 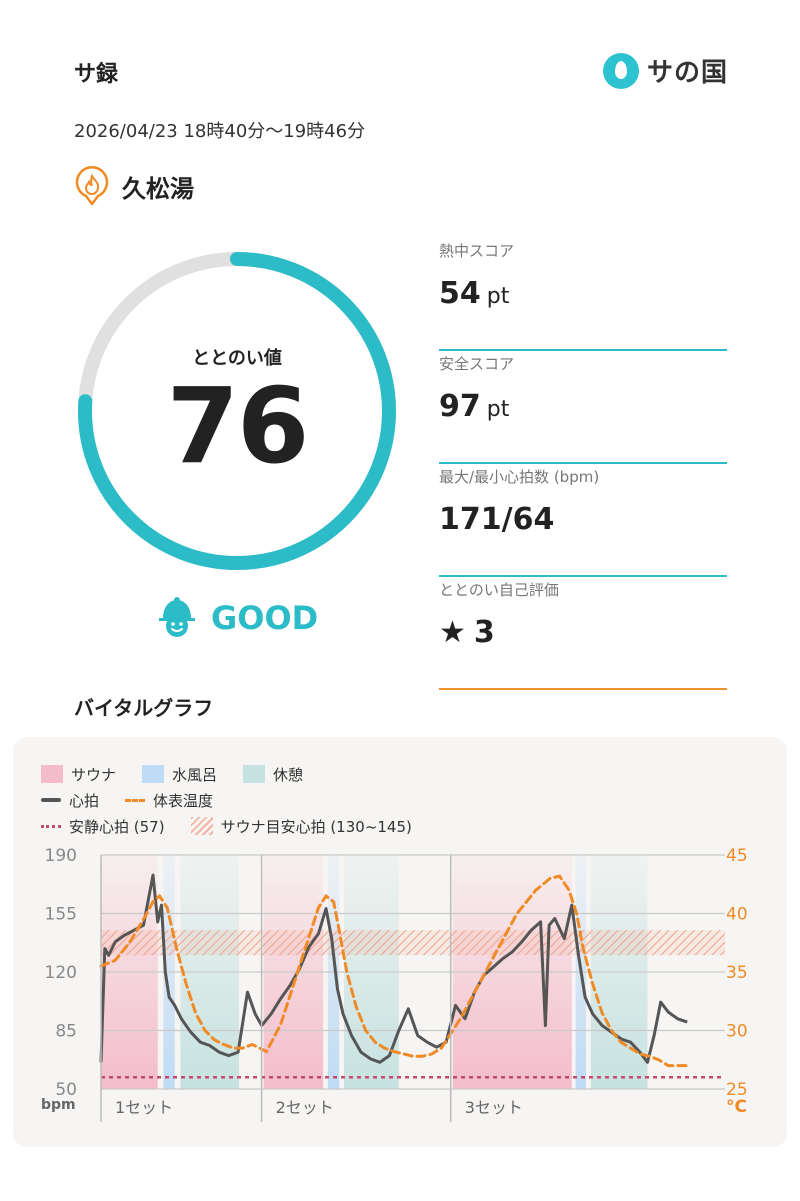 I want to click on legend-resting-hr: 安静心拍 (57), so click(x=103, y=826).